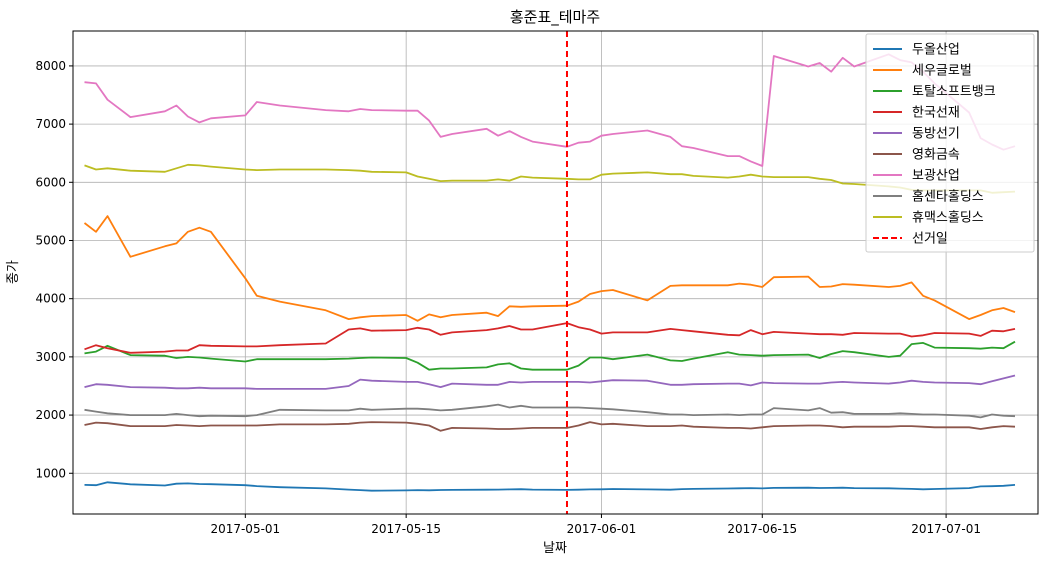 This screenshot has height=570, width=1050. I want to click on x-tick-label: 2017-05-15, so click(406, 529).